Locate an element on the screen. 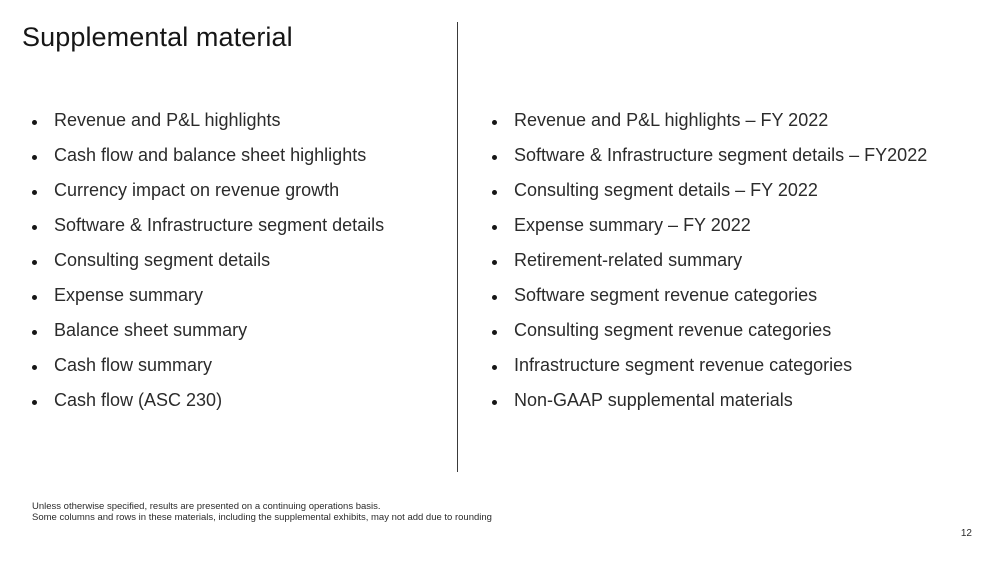 The width and height of the screenshot is (999, 562). list-item-label: Cash flow summary is located at coordinates (133, 365).